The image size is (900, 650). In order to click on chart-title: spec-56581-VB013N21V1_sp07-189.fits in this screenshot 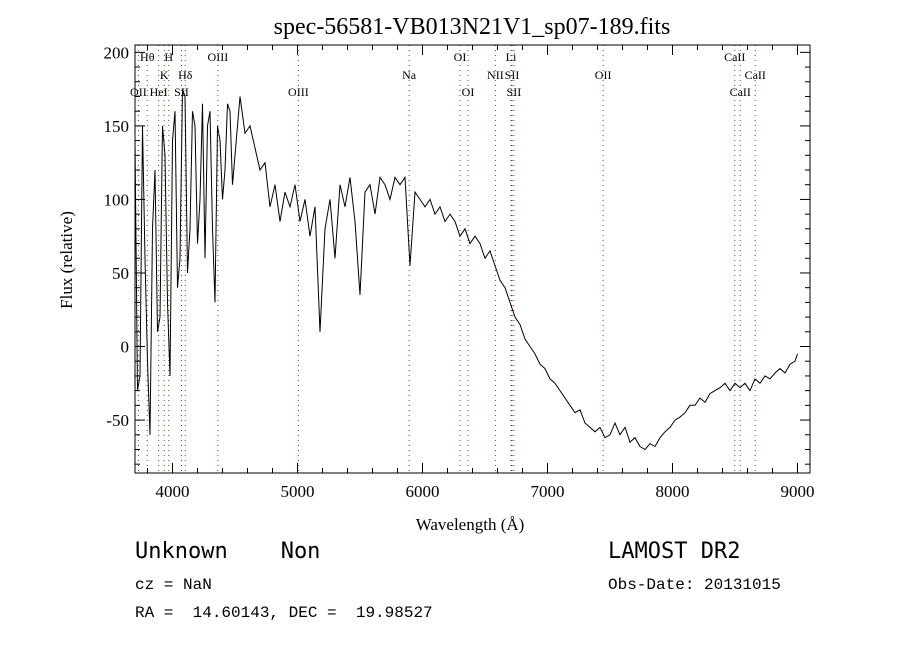, I will do `click(472, 27)`.